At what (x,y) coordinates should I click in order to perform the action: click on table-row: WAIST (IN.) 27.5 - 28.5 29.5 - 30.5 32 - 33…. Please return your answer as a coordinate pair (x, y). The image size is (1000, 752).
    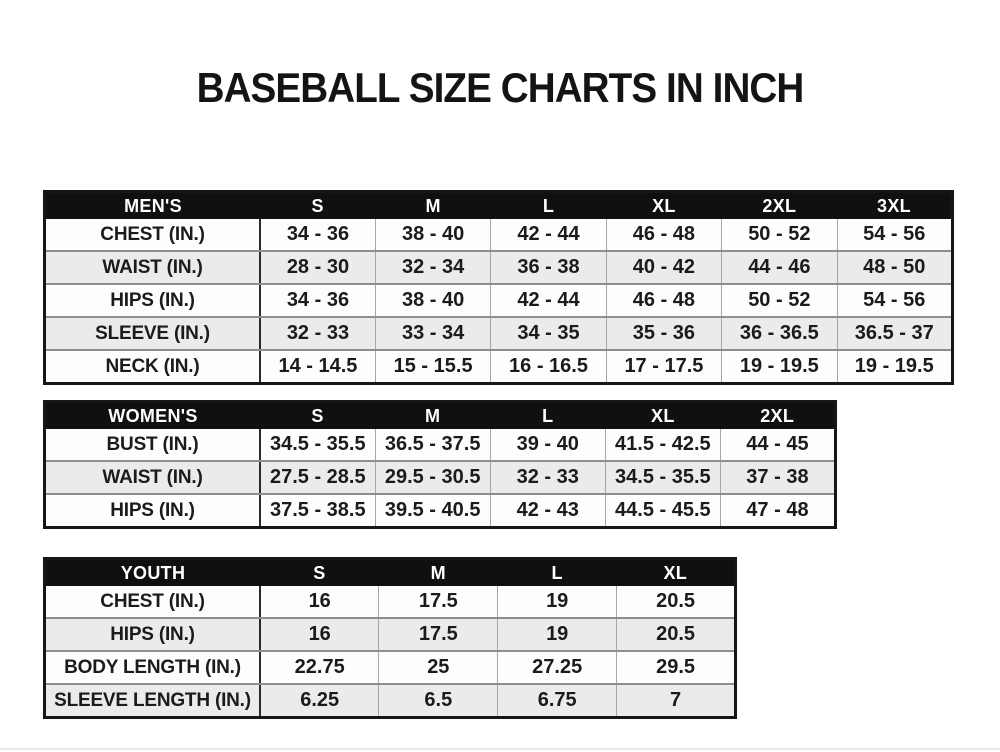
    Looking at the image, I should click on (439, 478).